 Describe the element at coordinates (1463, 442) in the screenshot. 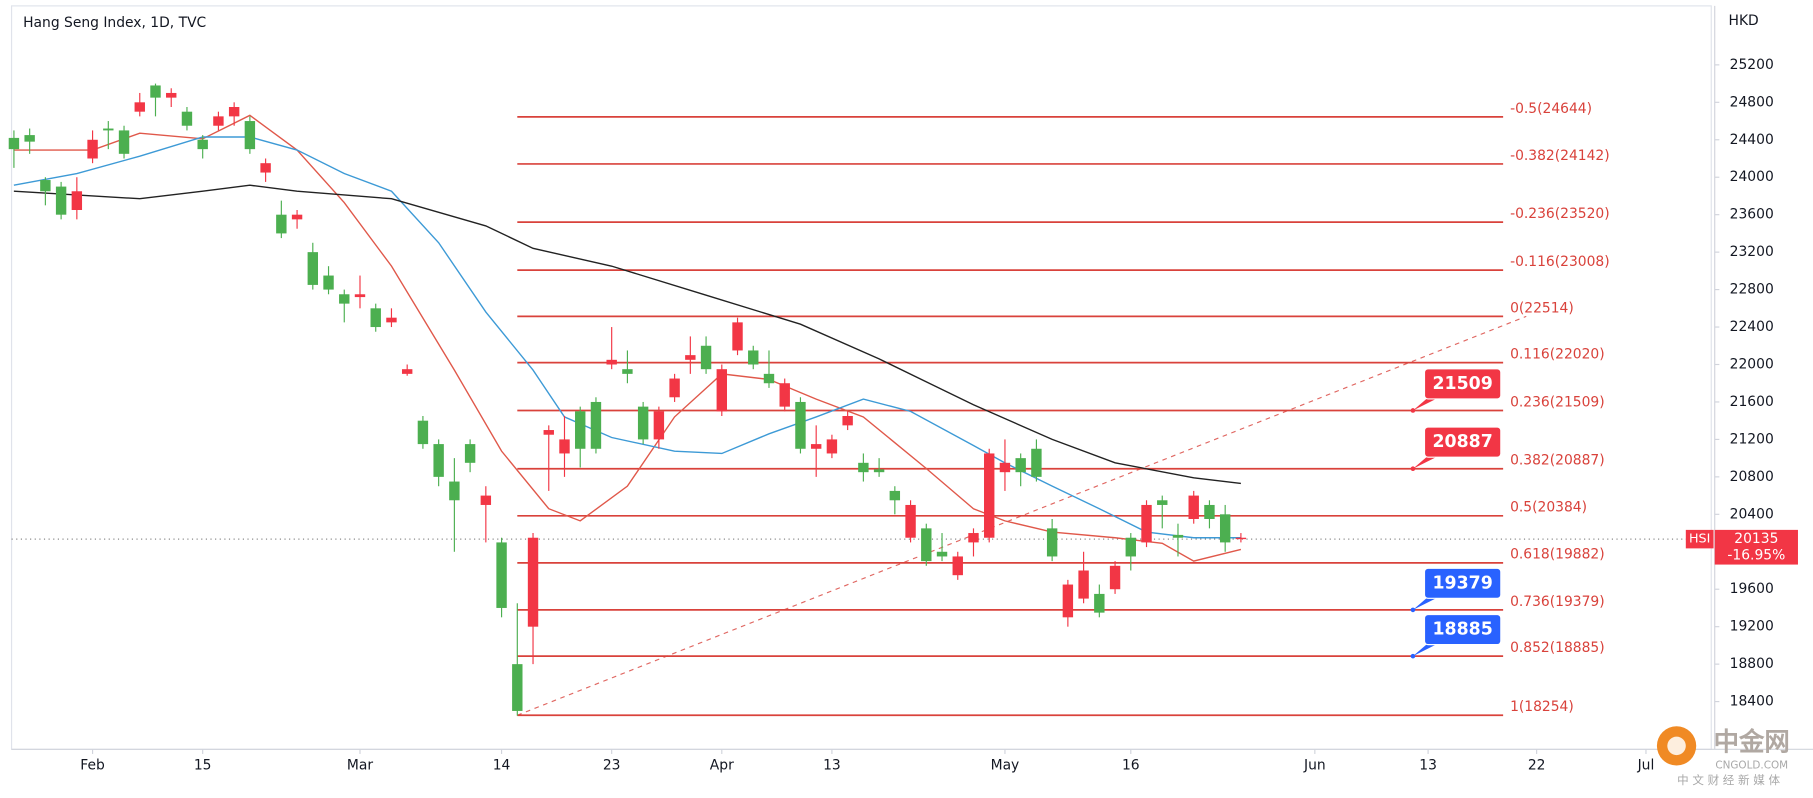

I see `callout-label: 20887` at that location.